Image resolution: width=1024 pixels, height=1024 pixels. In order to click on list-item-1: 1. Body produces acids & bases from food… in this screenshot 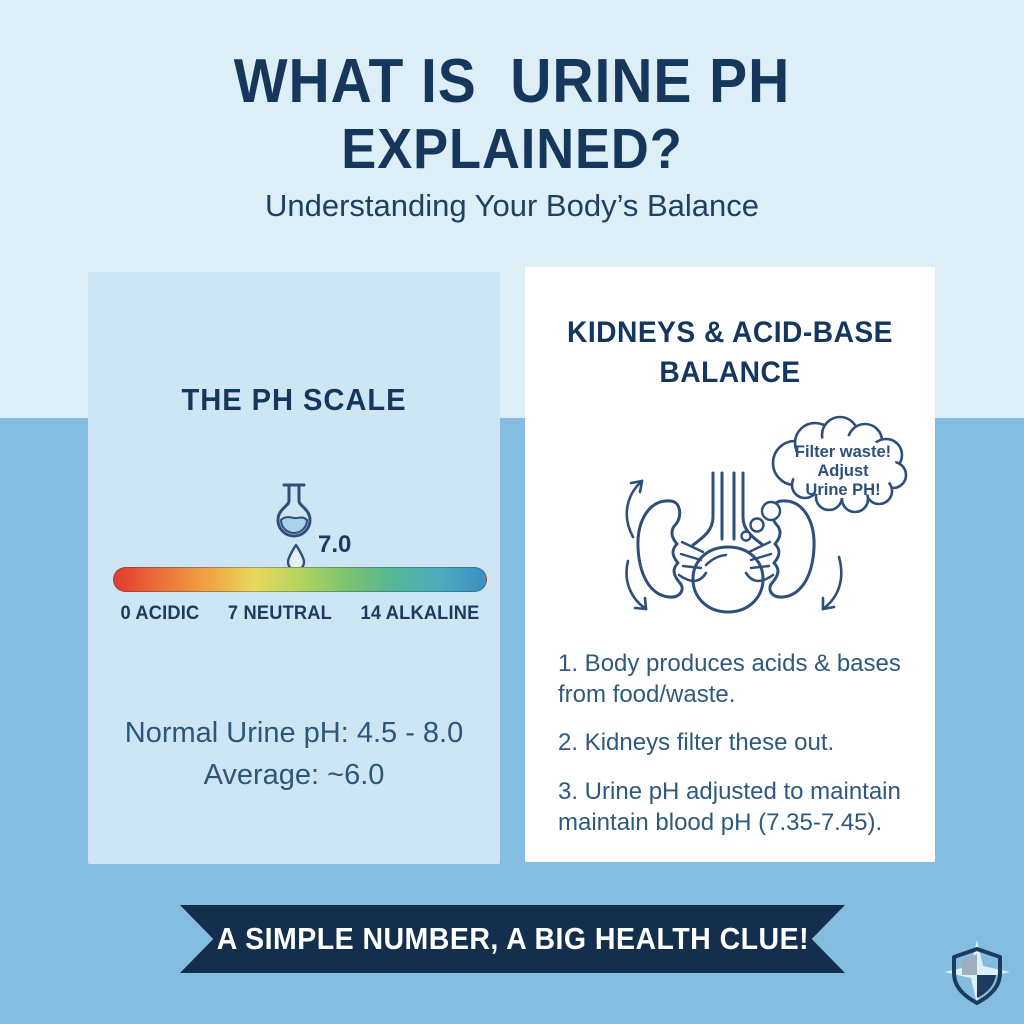, I will do `click(729, 679)`.